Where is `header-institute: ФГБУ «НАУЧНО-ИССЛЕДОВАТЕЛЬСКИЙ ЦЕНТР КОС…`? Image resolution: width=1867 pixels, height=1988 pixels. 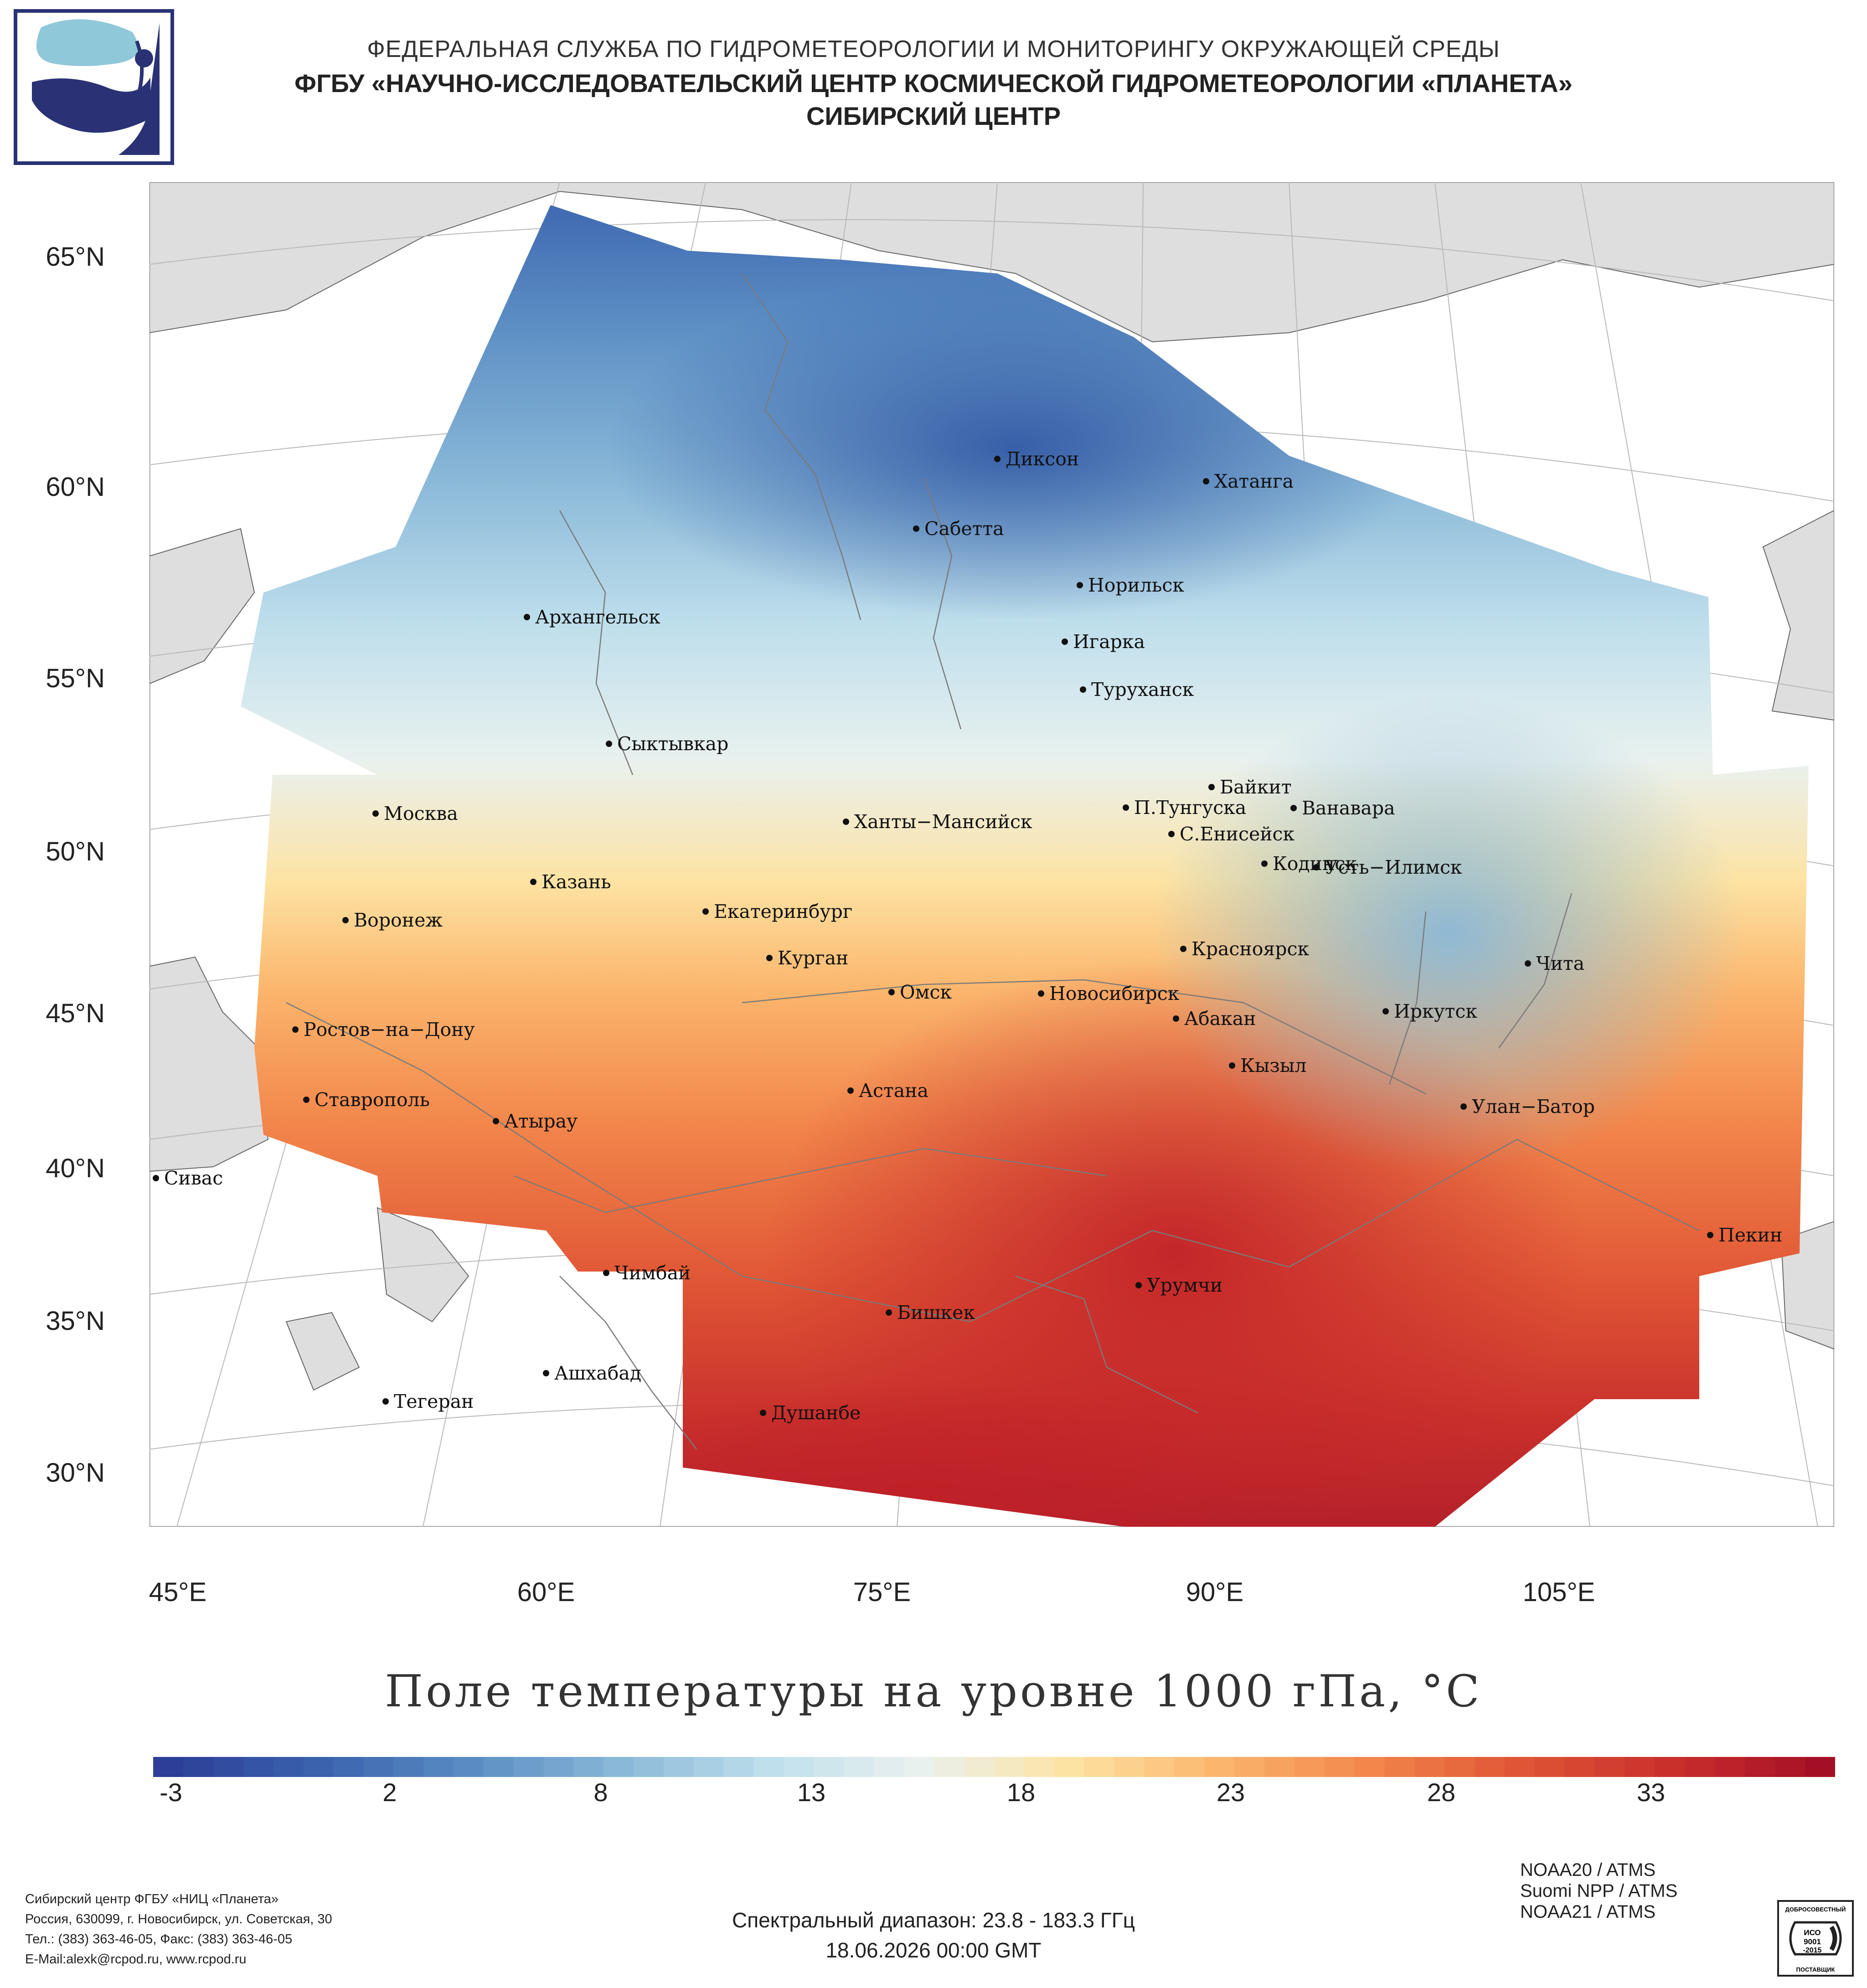 header-institute: ФГБУ «НАУЧНО-ИССЛЕДОВАТЕЛЬСКИЙ ЦЕНТР КОС… is located at coordinates (933, 84).